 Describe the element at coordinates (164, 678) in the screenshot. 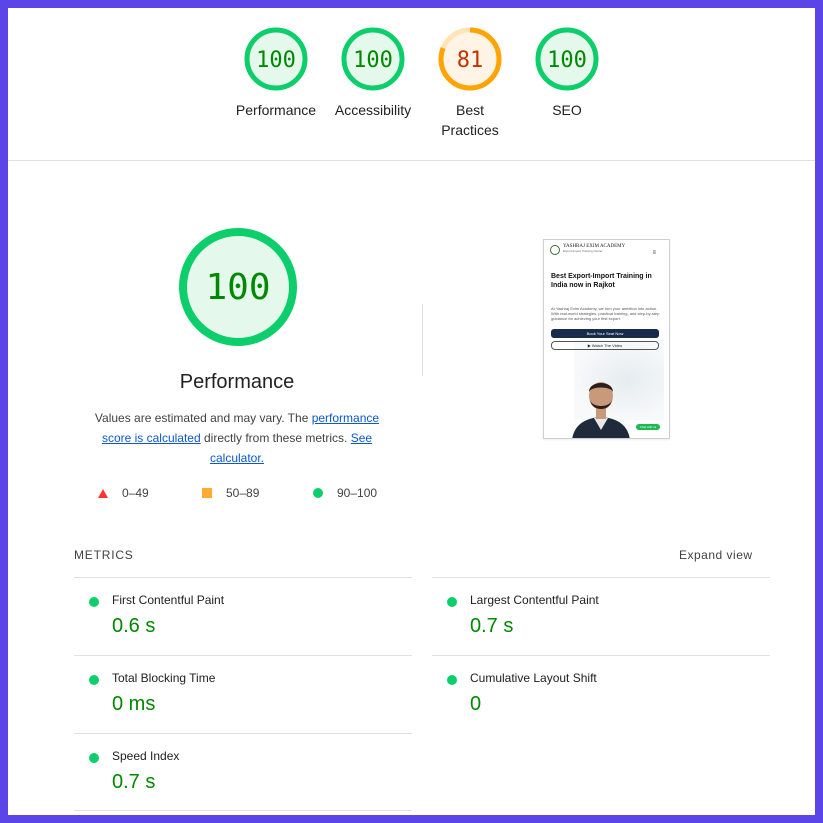

I see `metric-label: Total Blocking Time` at that location.